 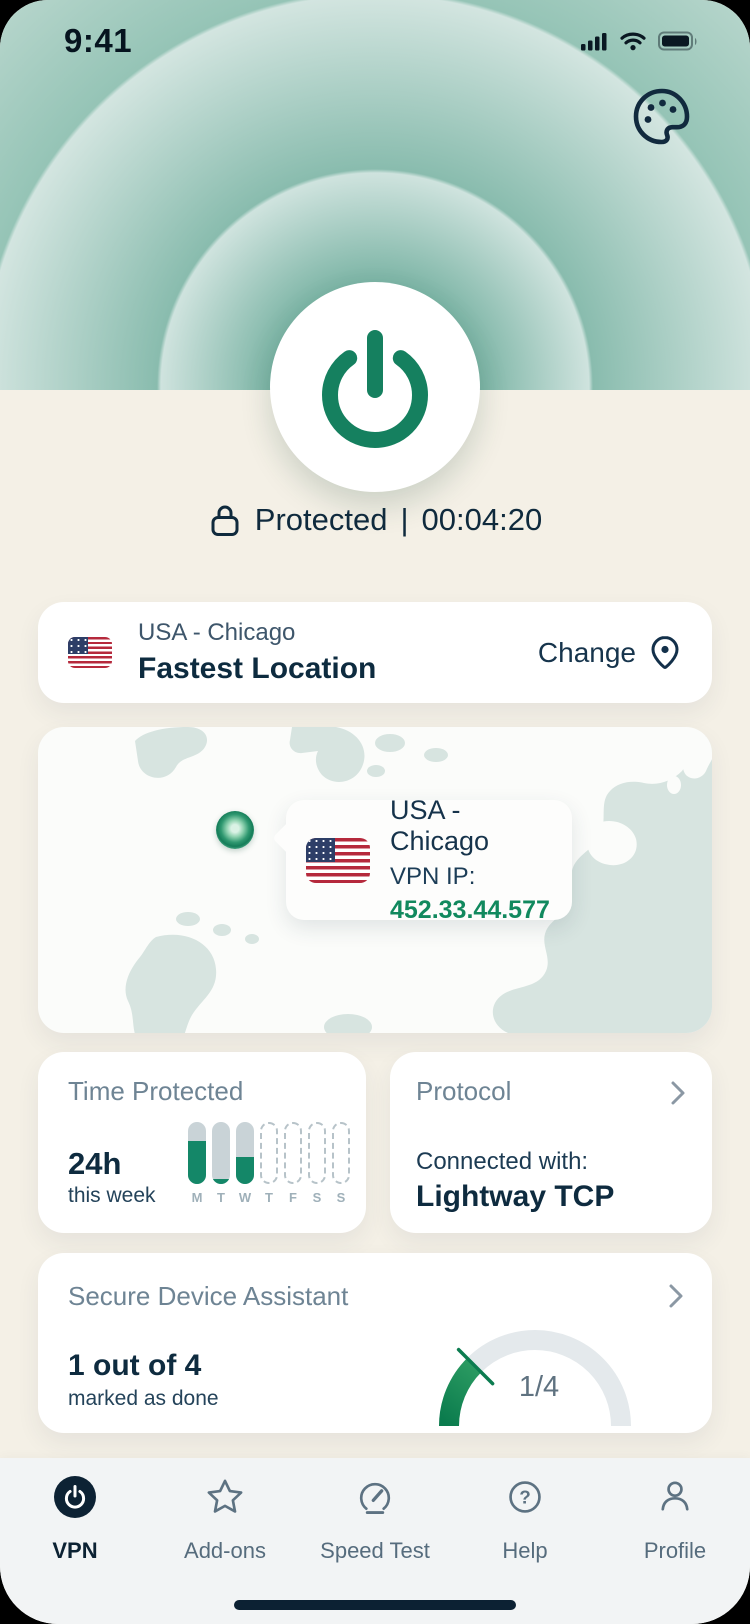 I want to click on power-icon, so click(x=375, y=389).